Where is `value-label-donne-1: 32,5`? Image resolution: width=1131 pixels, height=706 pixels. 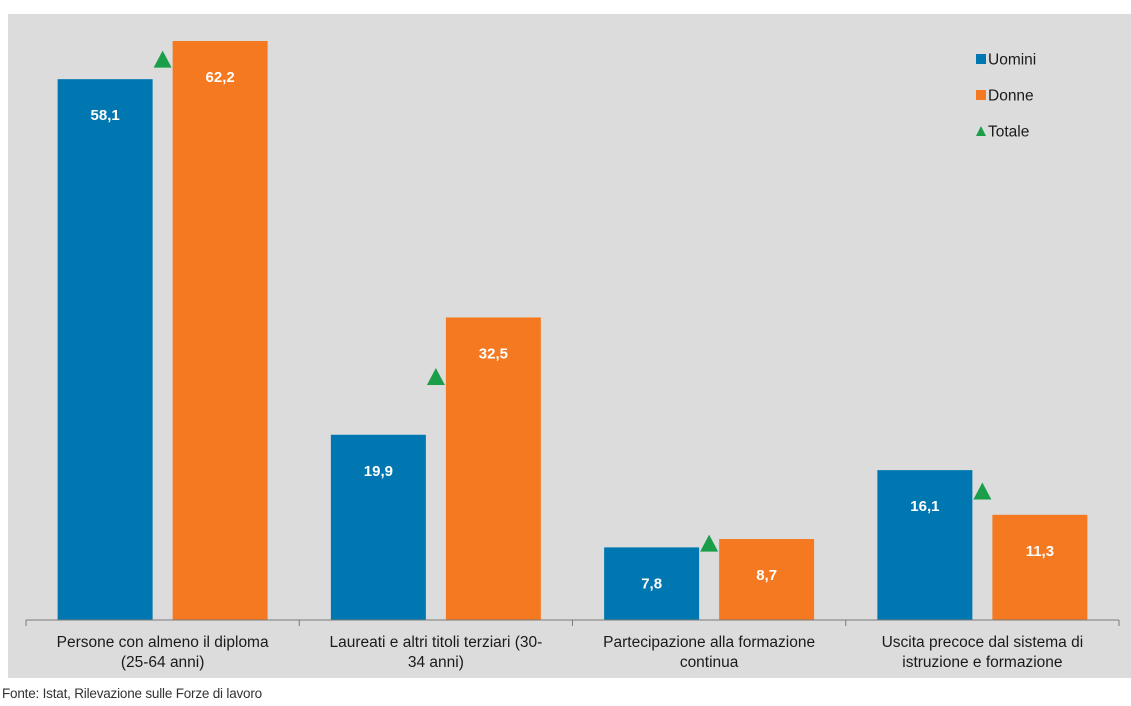 value-label-donne-1: 32,5 is located at coordinates (493, 353).